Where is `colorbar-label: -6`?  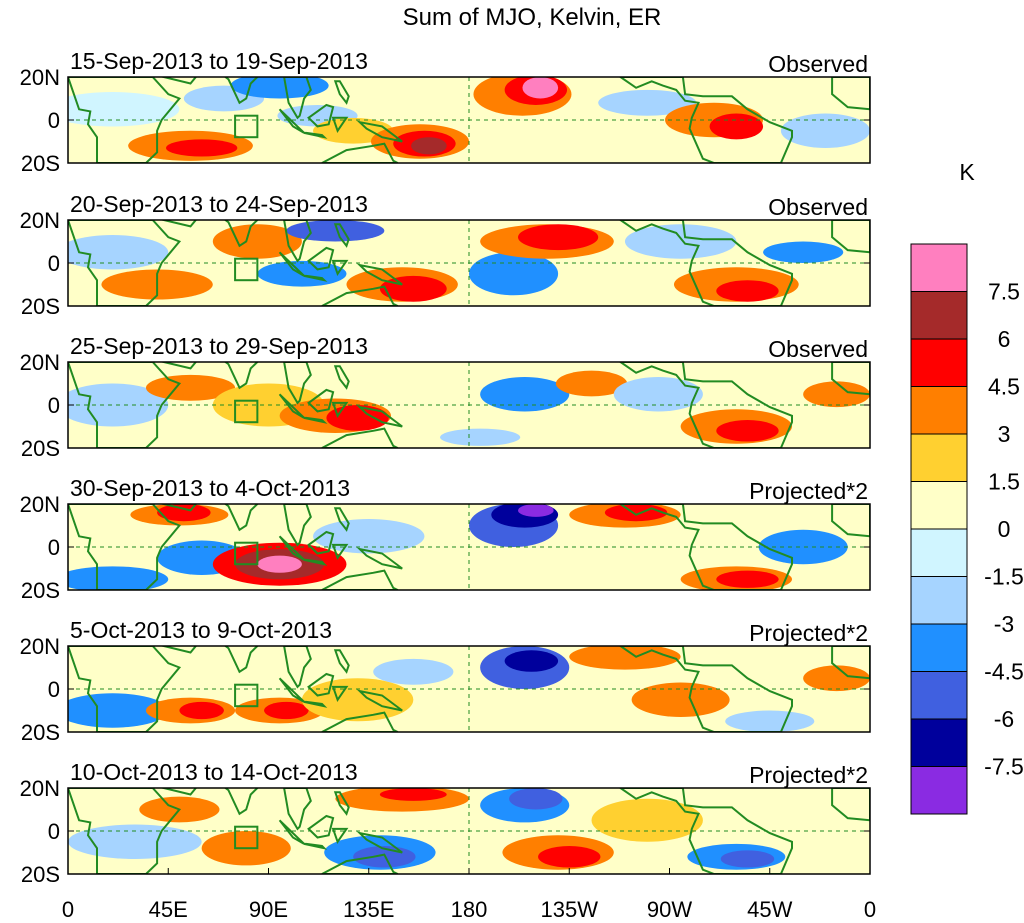 colorbar-label: -6 is located at coordinates (1004, 719).